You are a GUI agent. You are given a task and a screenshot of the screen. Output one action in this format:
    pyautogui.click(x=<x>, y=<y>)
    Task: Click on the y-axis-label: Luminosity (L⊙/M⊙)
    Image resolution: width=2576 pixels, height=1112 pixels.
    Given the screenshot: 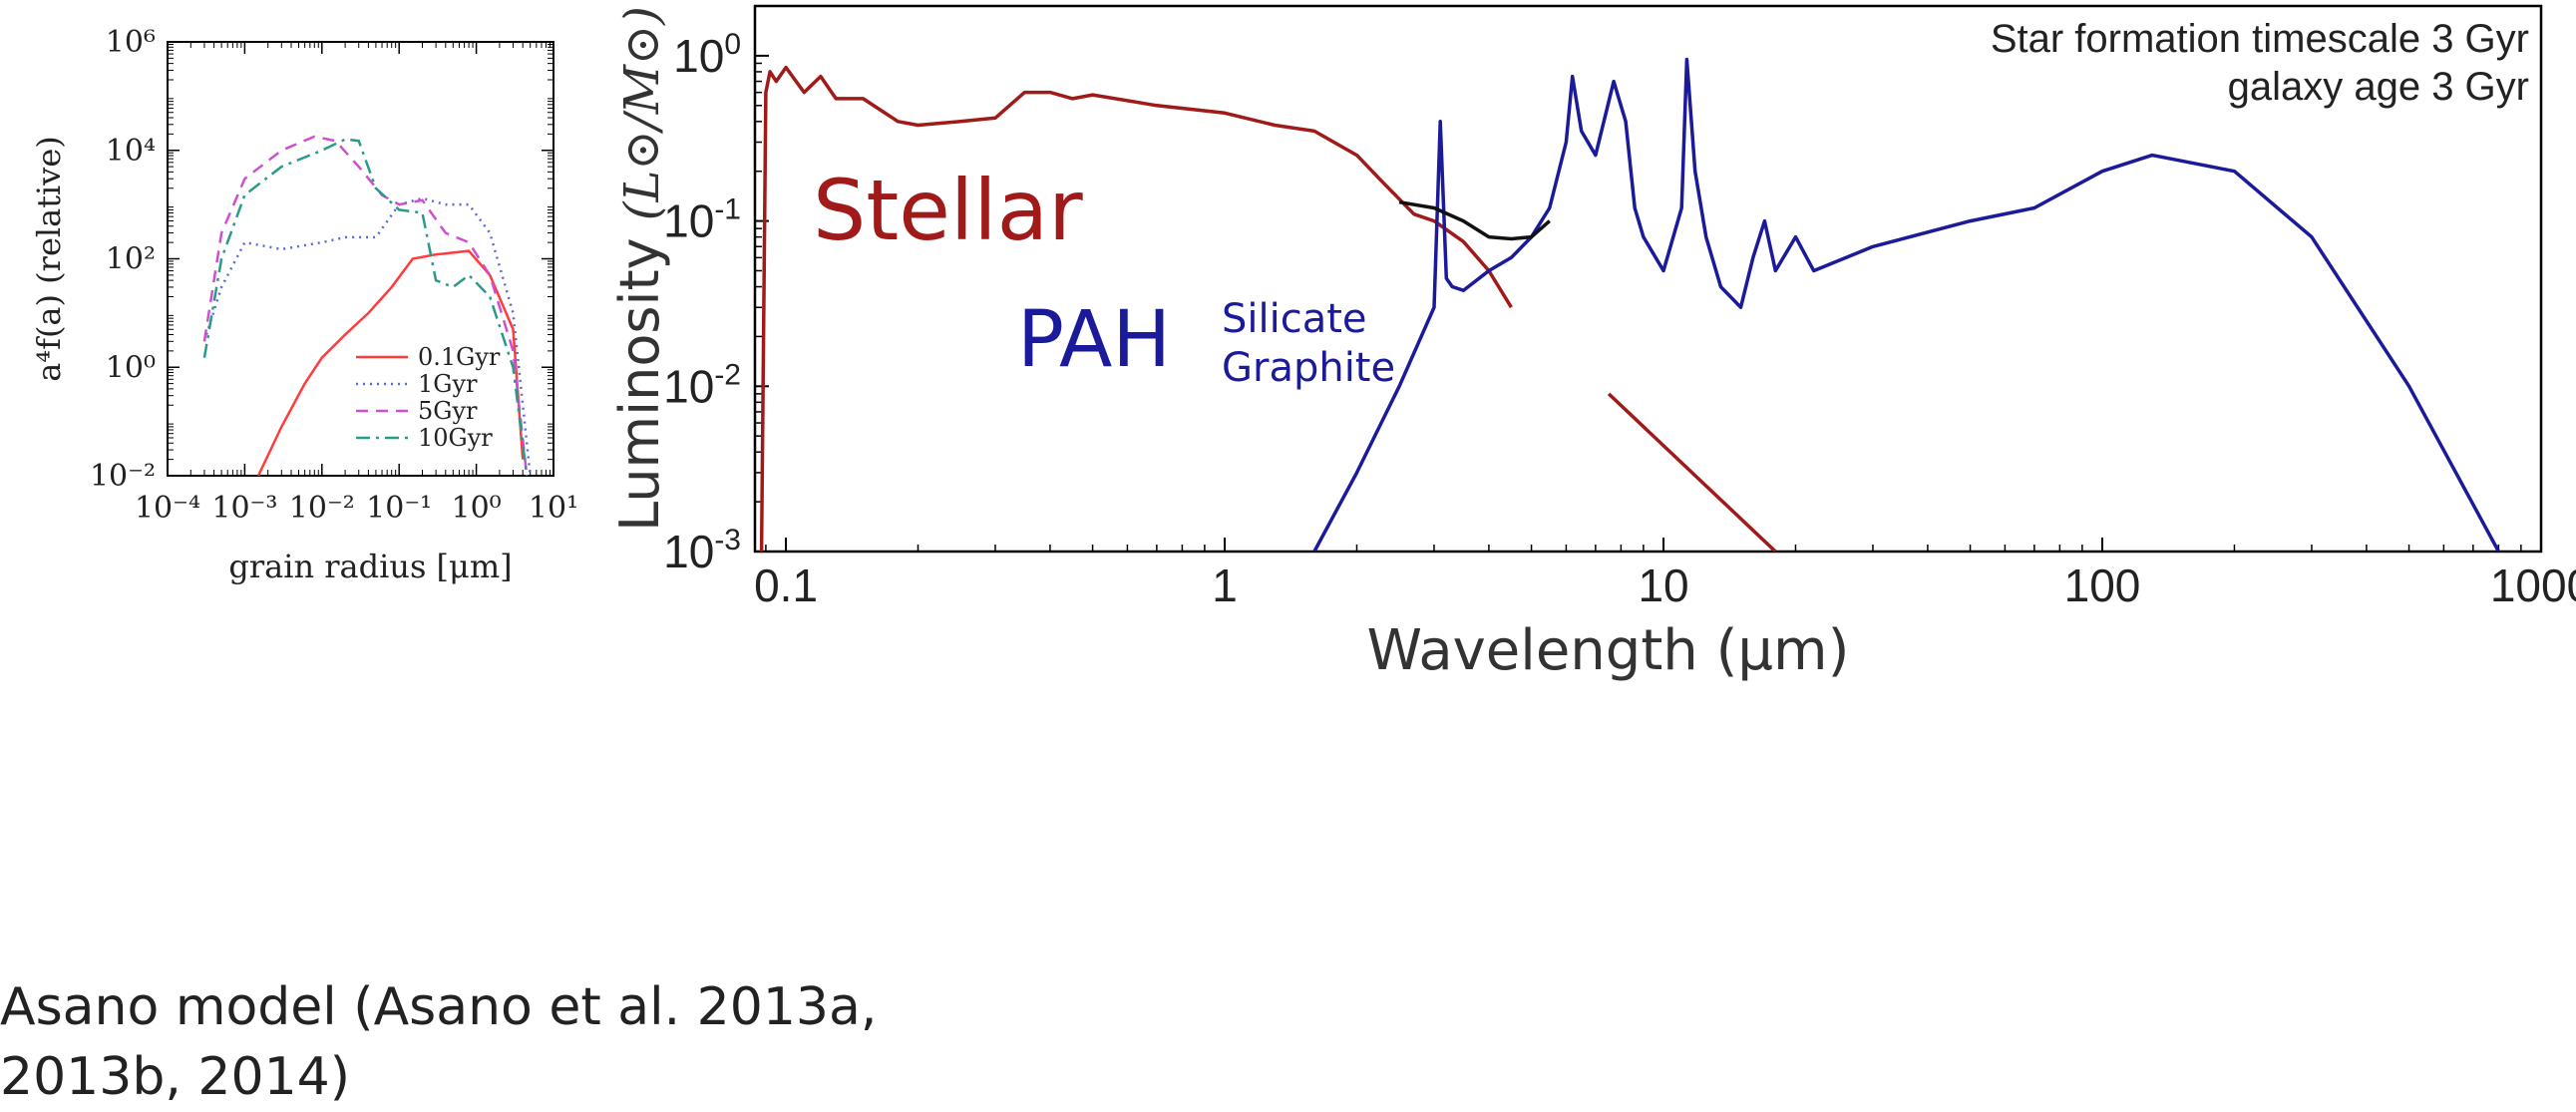 What is the action you would take?
    pyautogui.click(x=639, y=269)
    